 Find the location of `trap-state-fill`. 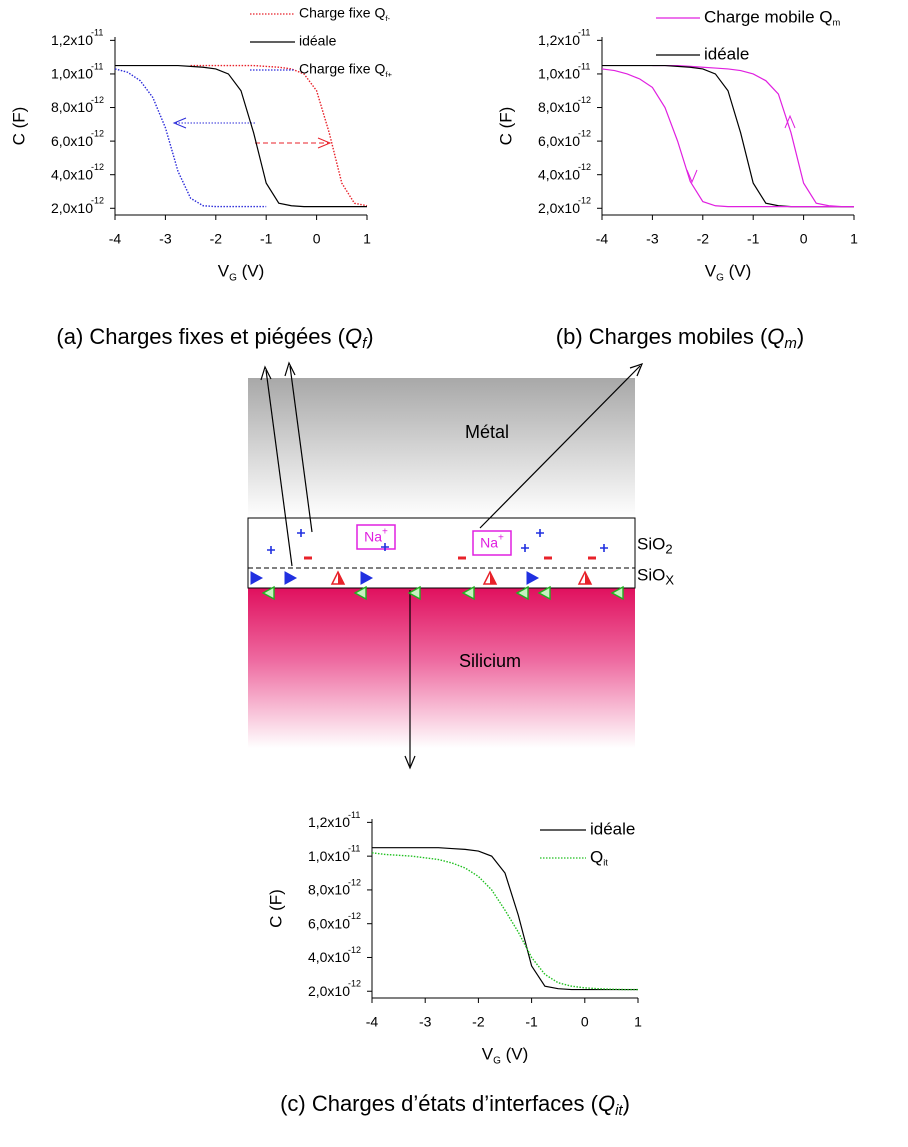

trap-state-fill is located at coordinates (341, 578).